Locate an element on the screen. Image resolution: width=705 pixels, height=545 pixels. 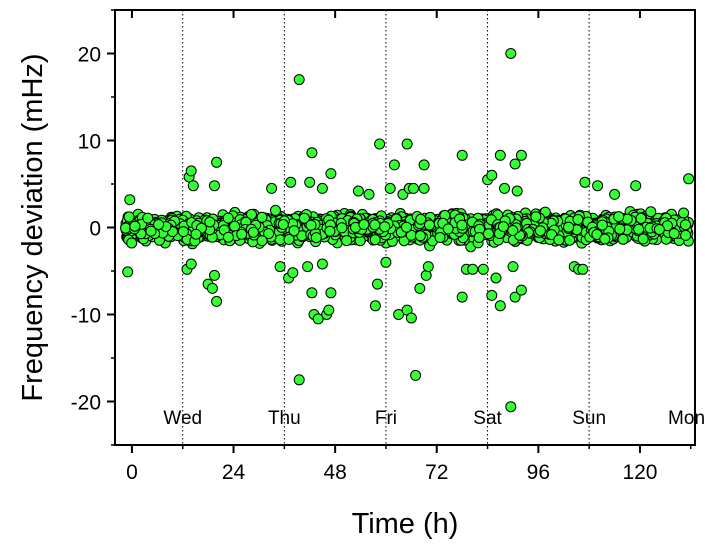
x-tick-label: 24 is located at coordinates (234, 472).